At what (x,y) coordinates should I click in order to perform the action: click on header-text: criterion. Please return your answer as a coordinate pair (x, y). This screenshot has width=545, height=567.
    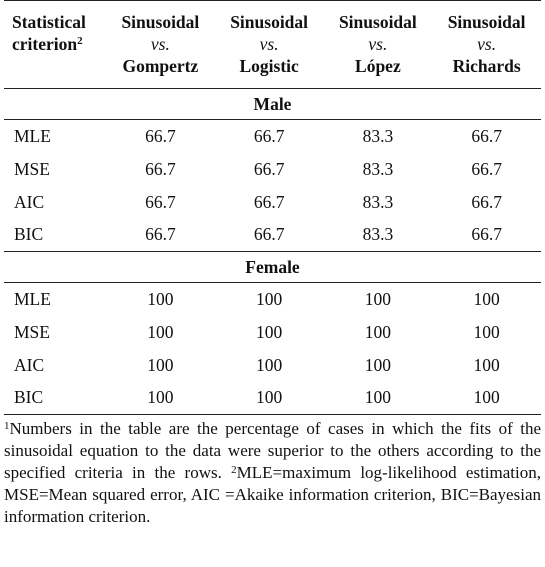
    Looking at the image, I should click on (45, 44).